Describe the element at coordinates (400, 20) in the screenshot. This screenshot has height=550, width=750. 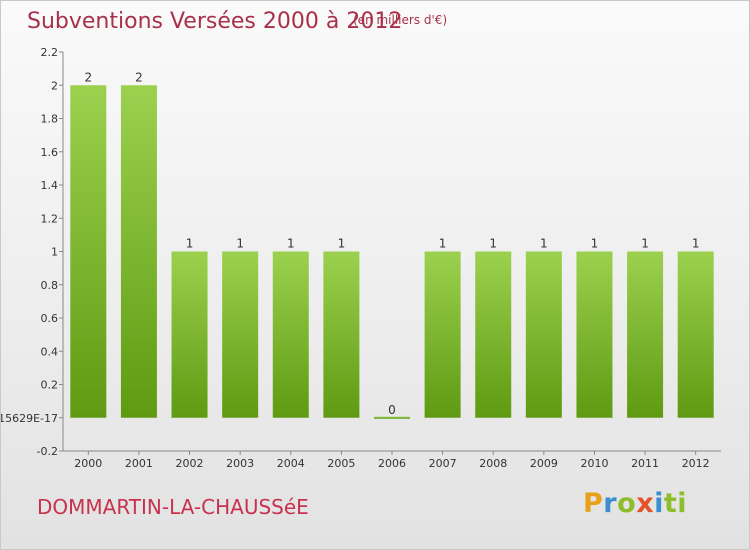
I see `unit-note: (en milliers d'€)` at that location.